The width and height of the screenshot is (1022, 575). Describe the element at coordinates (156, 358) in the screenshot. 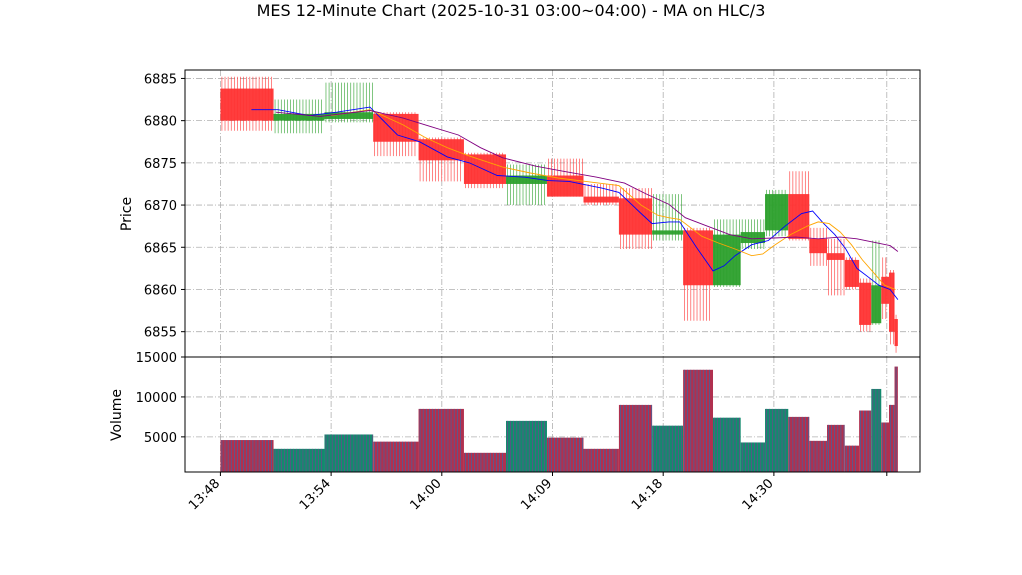

I see `volume-tick-label: 15000` at that location.